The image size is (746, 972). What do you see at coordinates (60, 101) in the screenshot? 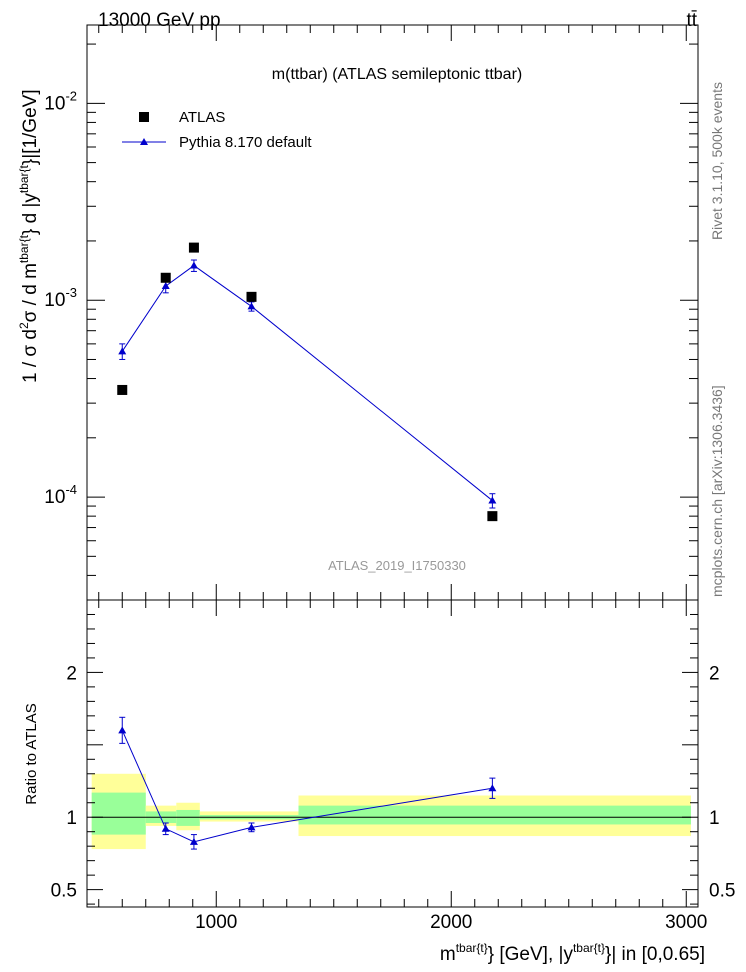
I see `main-ytick-label: 10⁻²` at bounding box center [60, 101].